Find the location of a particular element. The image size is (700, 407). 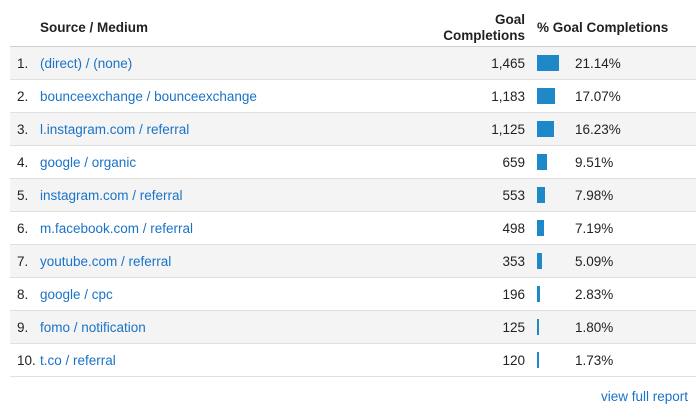

row-source-cell: bounceexchange / bounceexchange is located at coordinates (205, 96).